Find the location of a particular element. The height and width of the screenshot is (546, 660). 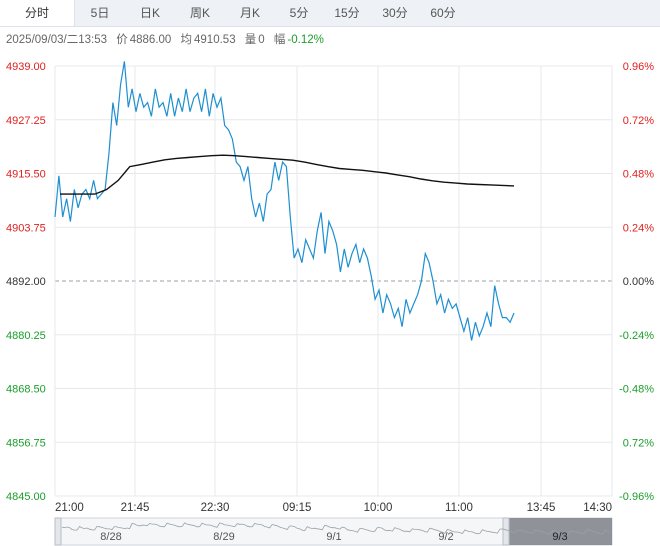

y-tick-label: 4856.75 is located at coordinates (26, 443).